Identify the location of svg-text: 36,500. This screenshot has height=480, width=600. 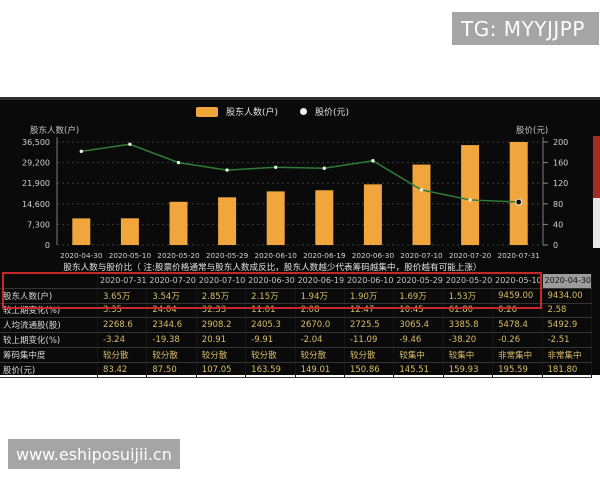
(36, 142).